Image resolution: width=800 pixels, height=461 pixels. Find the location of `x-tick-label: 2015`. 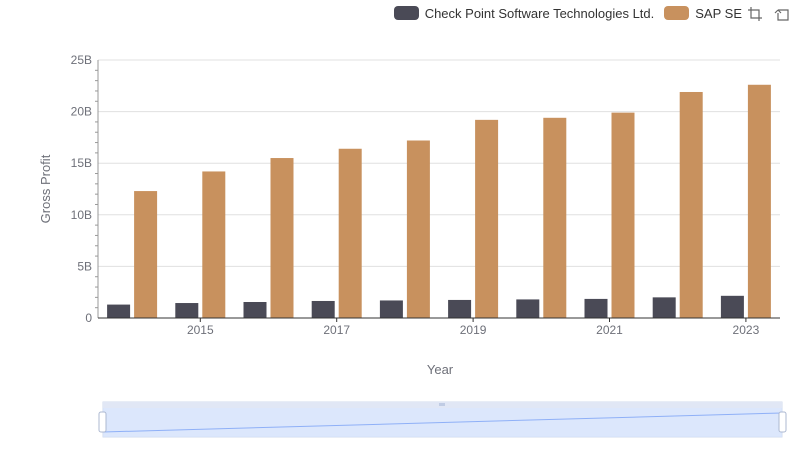

x-tick-label: 2015 is located at coordinates (200, 330).